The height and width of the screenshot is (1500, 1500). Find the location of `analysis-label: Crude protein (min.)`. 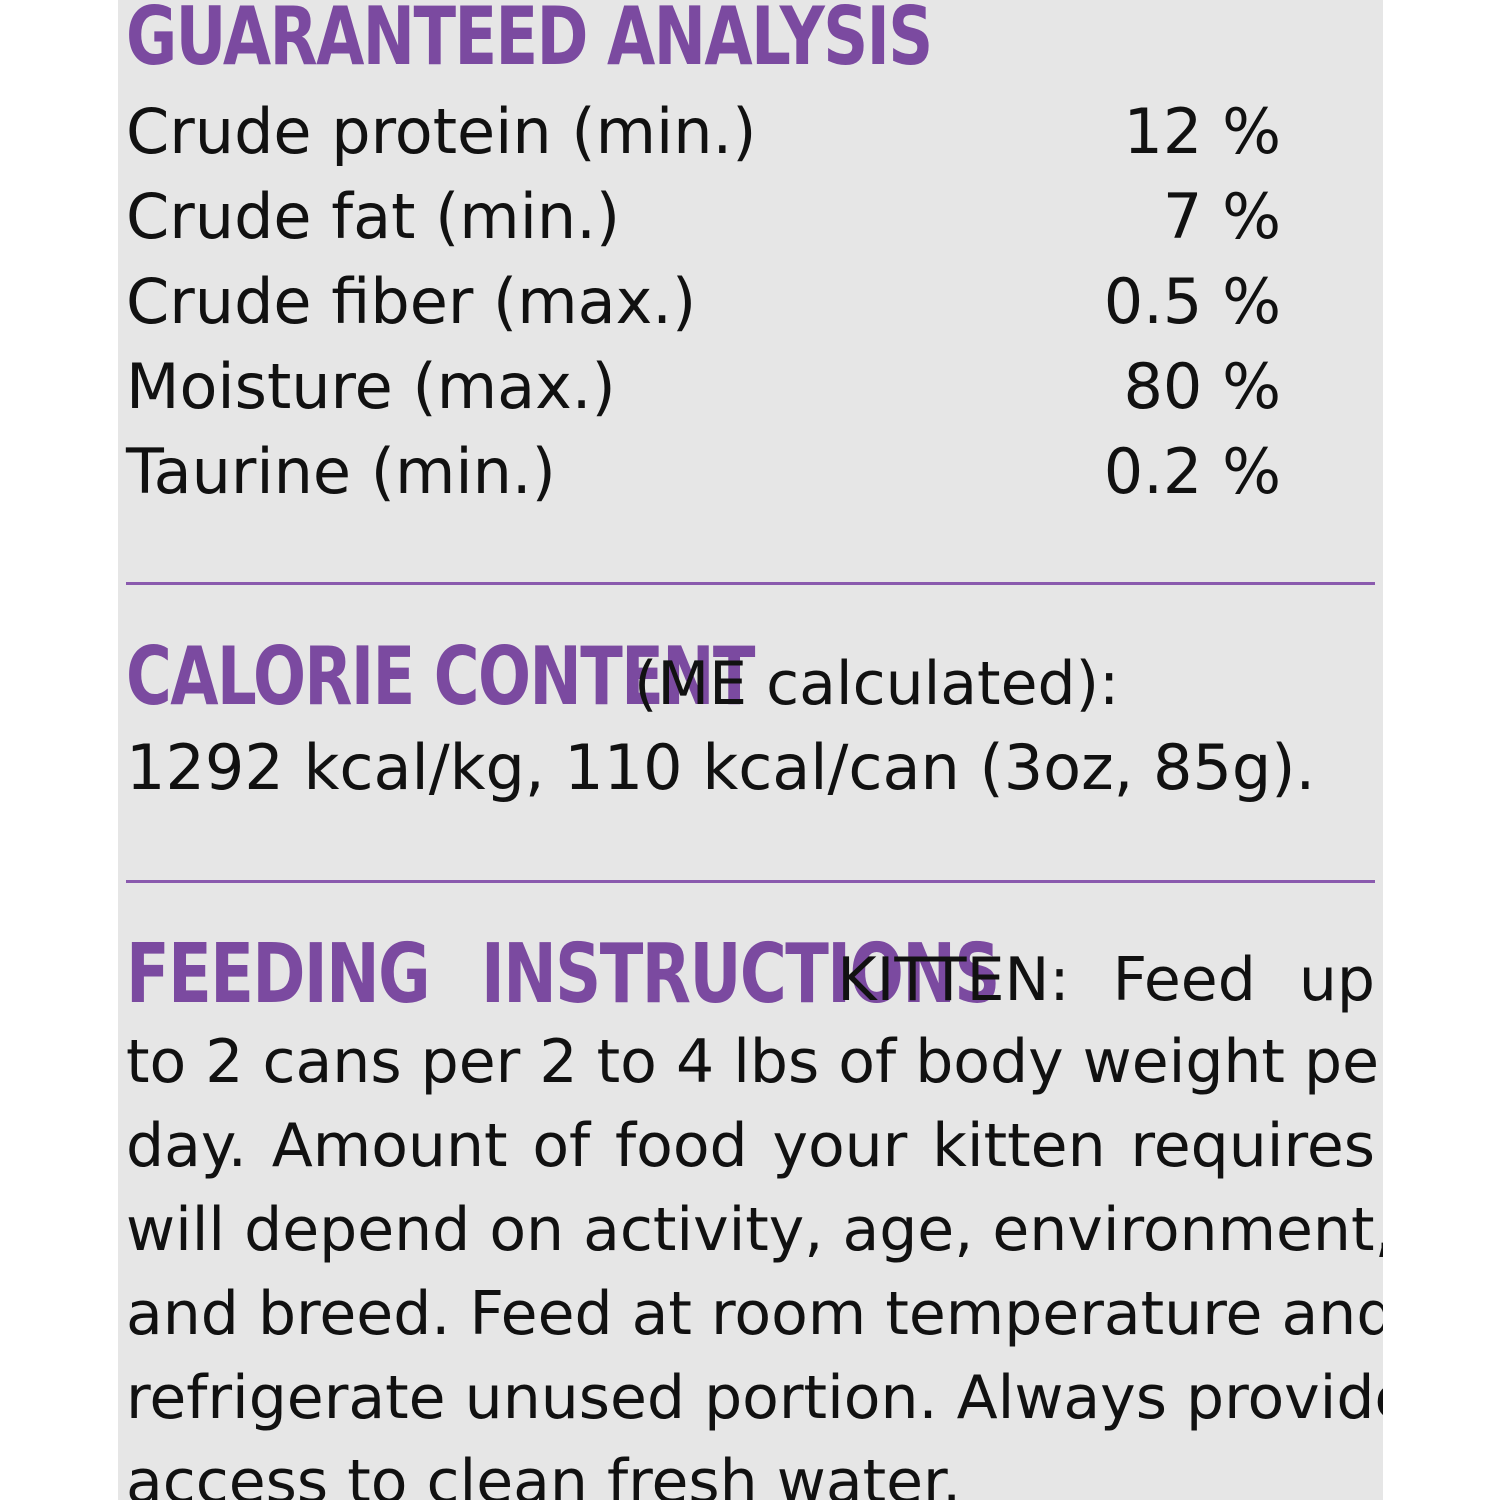

analysis-label: Crude protein (min.) is located at coordinates (441, 131).